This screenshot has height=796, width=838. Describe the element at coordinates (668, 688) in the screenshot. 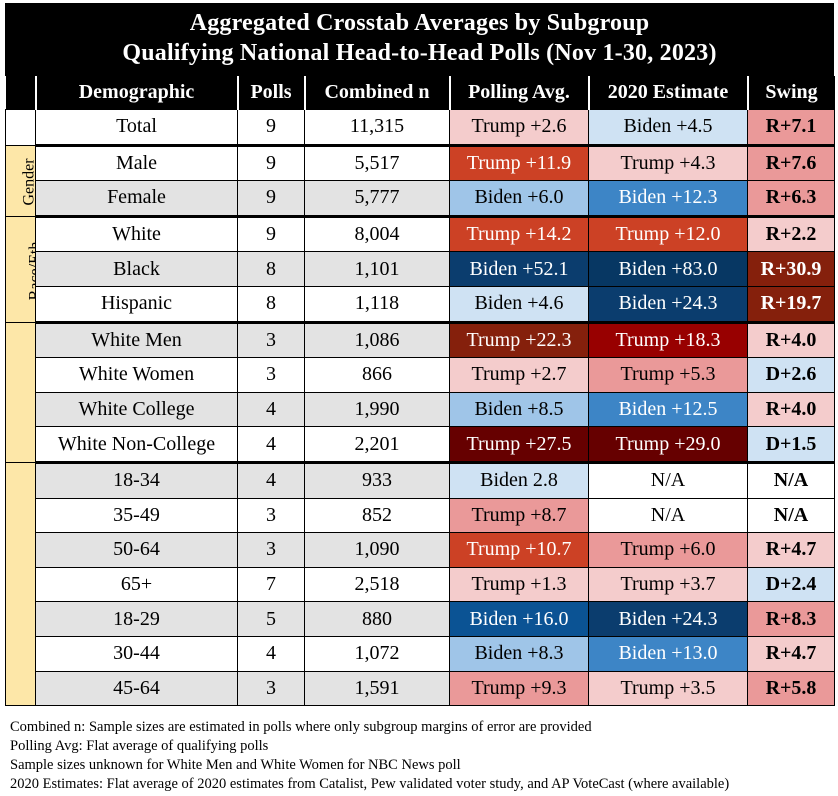

I see `estimate-2020-cell: Trump +3.5` at that location.